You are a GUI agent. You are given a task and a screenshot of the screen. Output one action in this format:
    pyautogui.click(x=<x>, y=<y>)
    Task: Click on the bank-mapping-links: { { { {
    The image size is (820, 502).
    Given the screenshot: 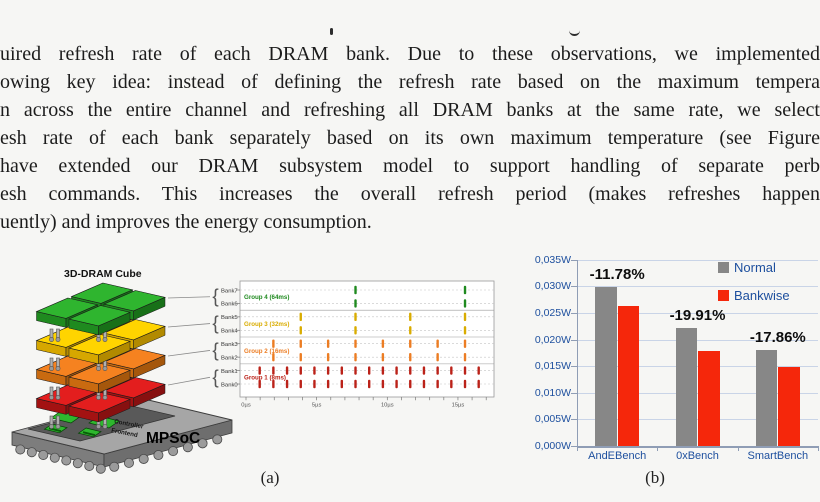 What is the action you would take?
    pyautogui.click(x=193, y=337)
    